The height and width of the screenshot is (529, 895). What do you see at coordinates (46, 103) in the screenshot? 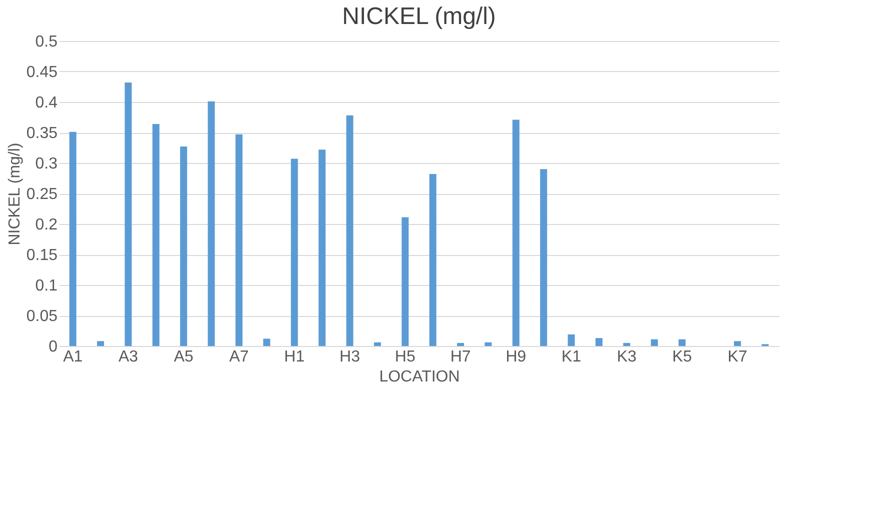
I see `y-tick-label: 0.4` at bounding box center [46, 103].